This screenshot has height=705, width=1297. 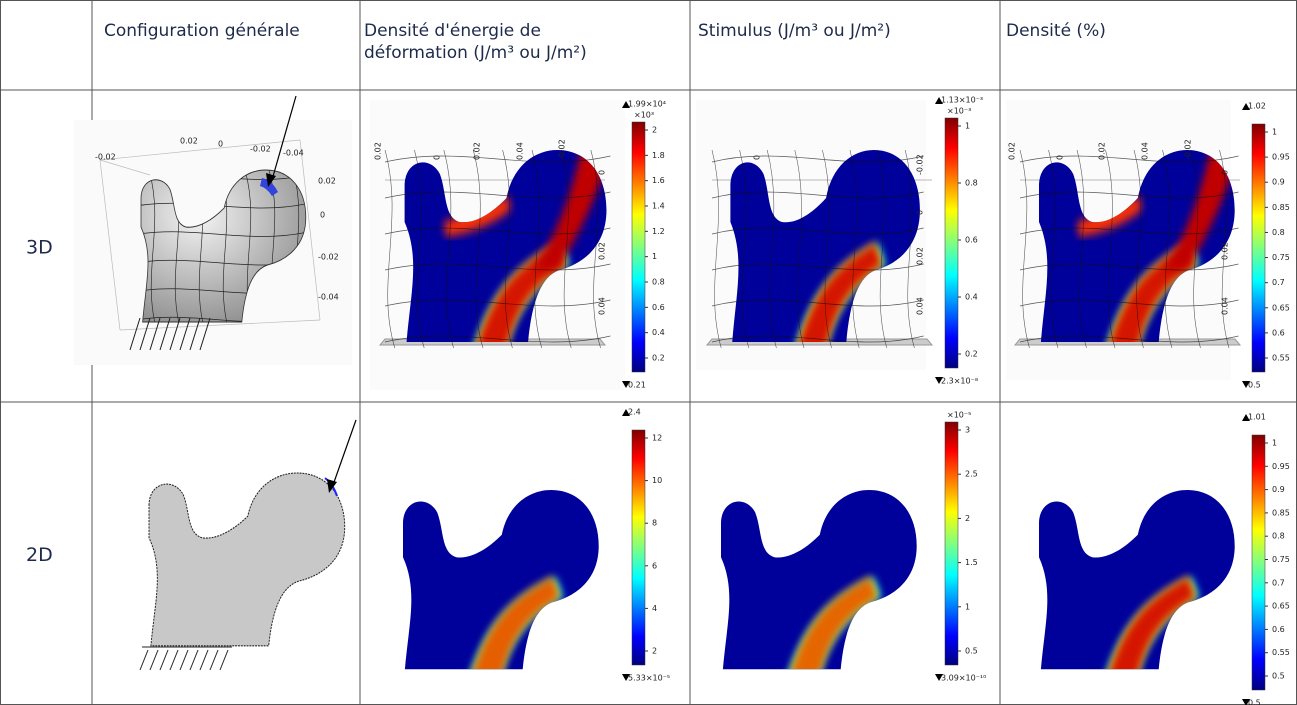 What do you see at coordinates (210, 235) in the screenshot?
I see `axes-box` at bounding box center [210, 235].